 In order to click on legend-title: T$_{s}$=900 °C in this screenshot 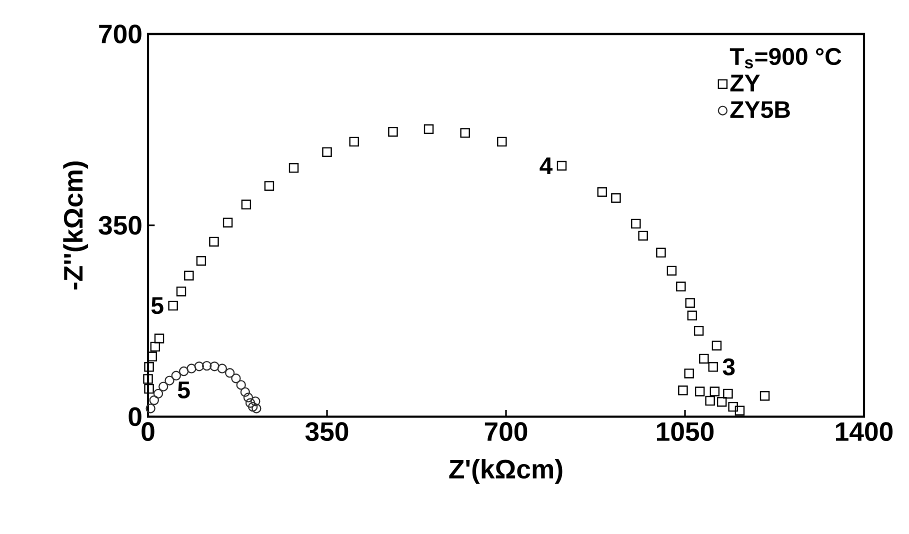, I will do `click(786, 58)`.